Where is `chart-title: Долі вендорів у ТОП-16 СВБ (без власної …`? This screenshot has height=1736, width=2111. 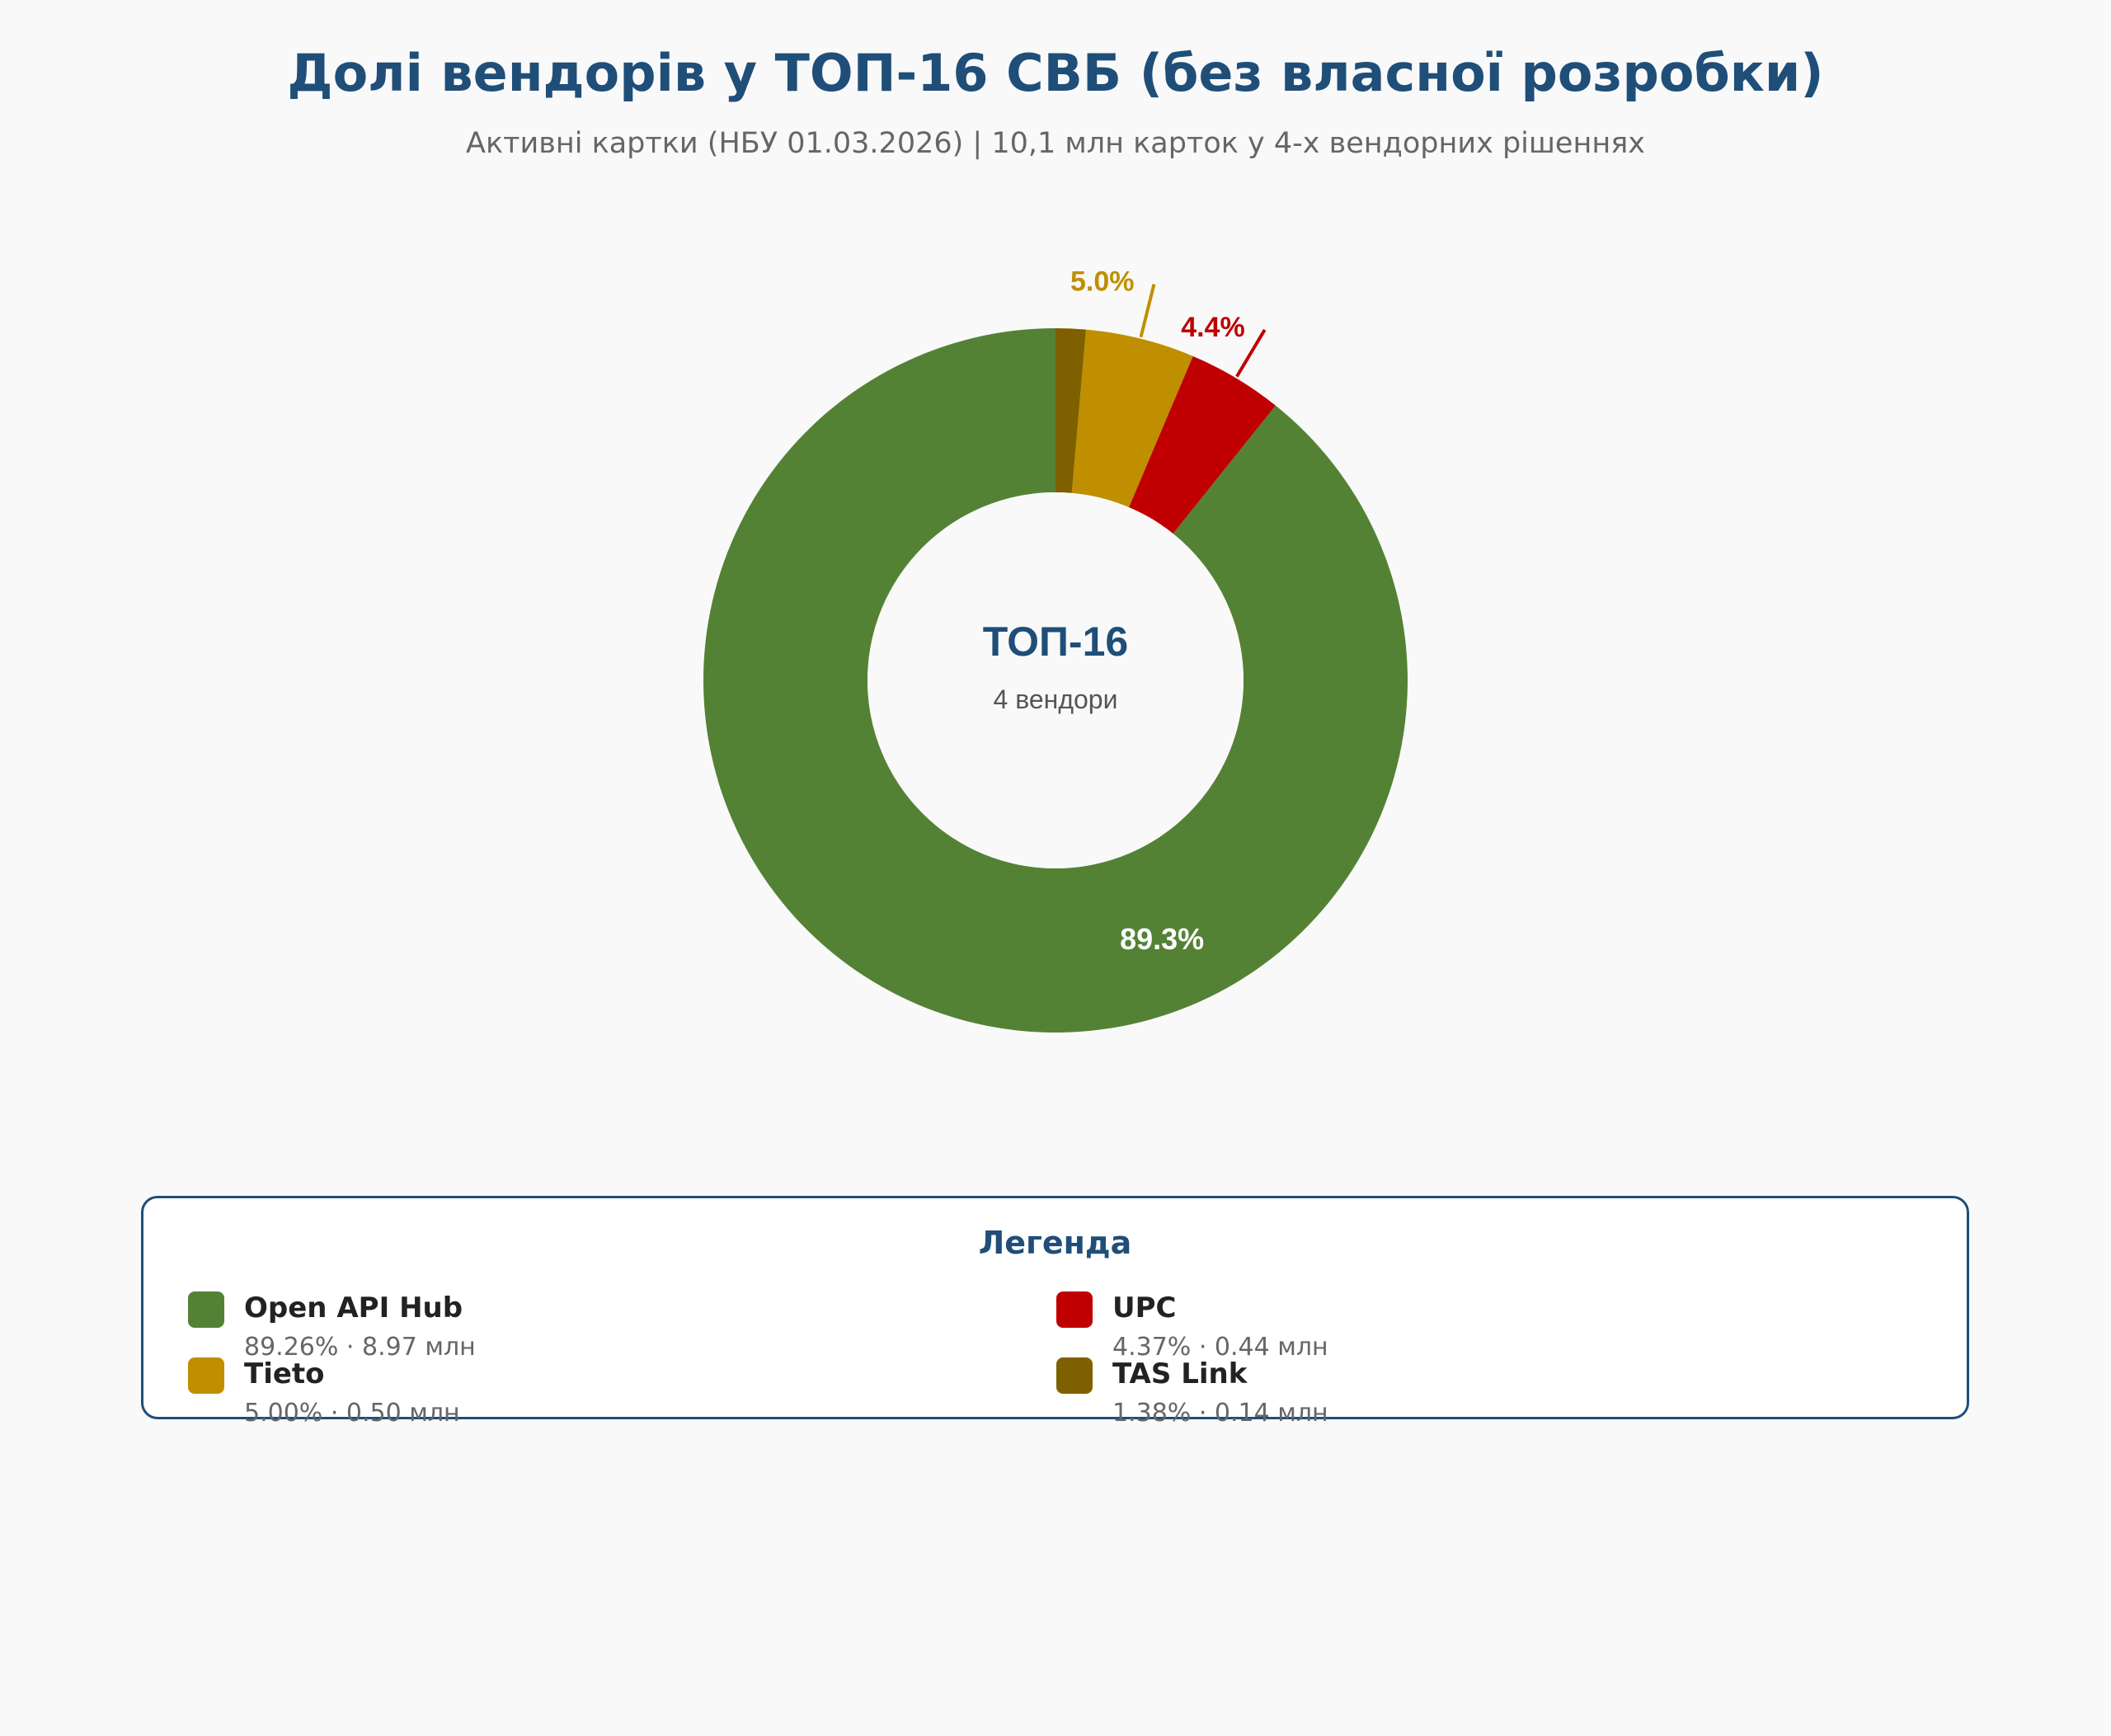
chart-title: Долі вендорів у ТОП-16 СВБ (без власної … is located at coordinates (1055, 73).